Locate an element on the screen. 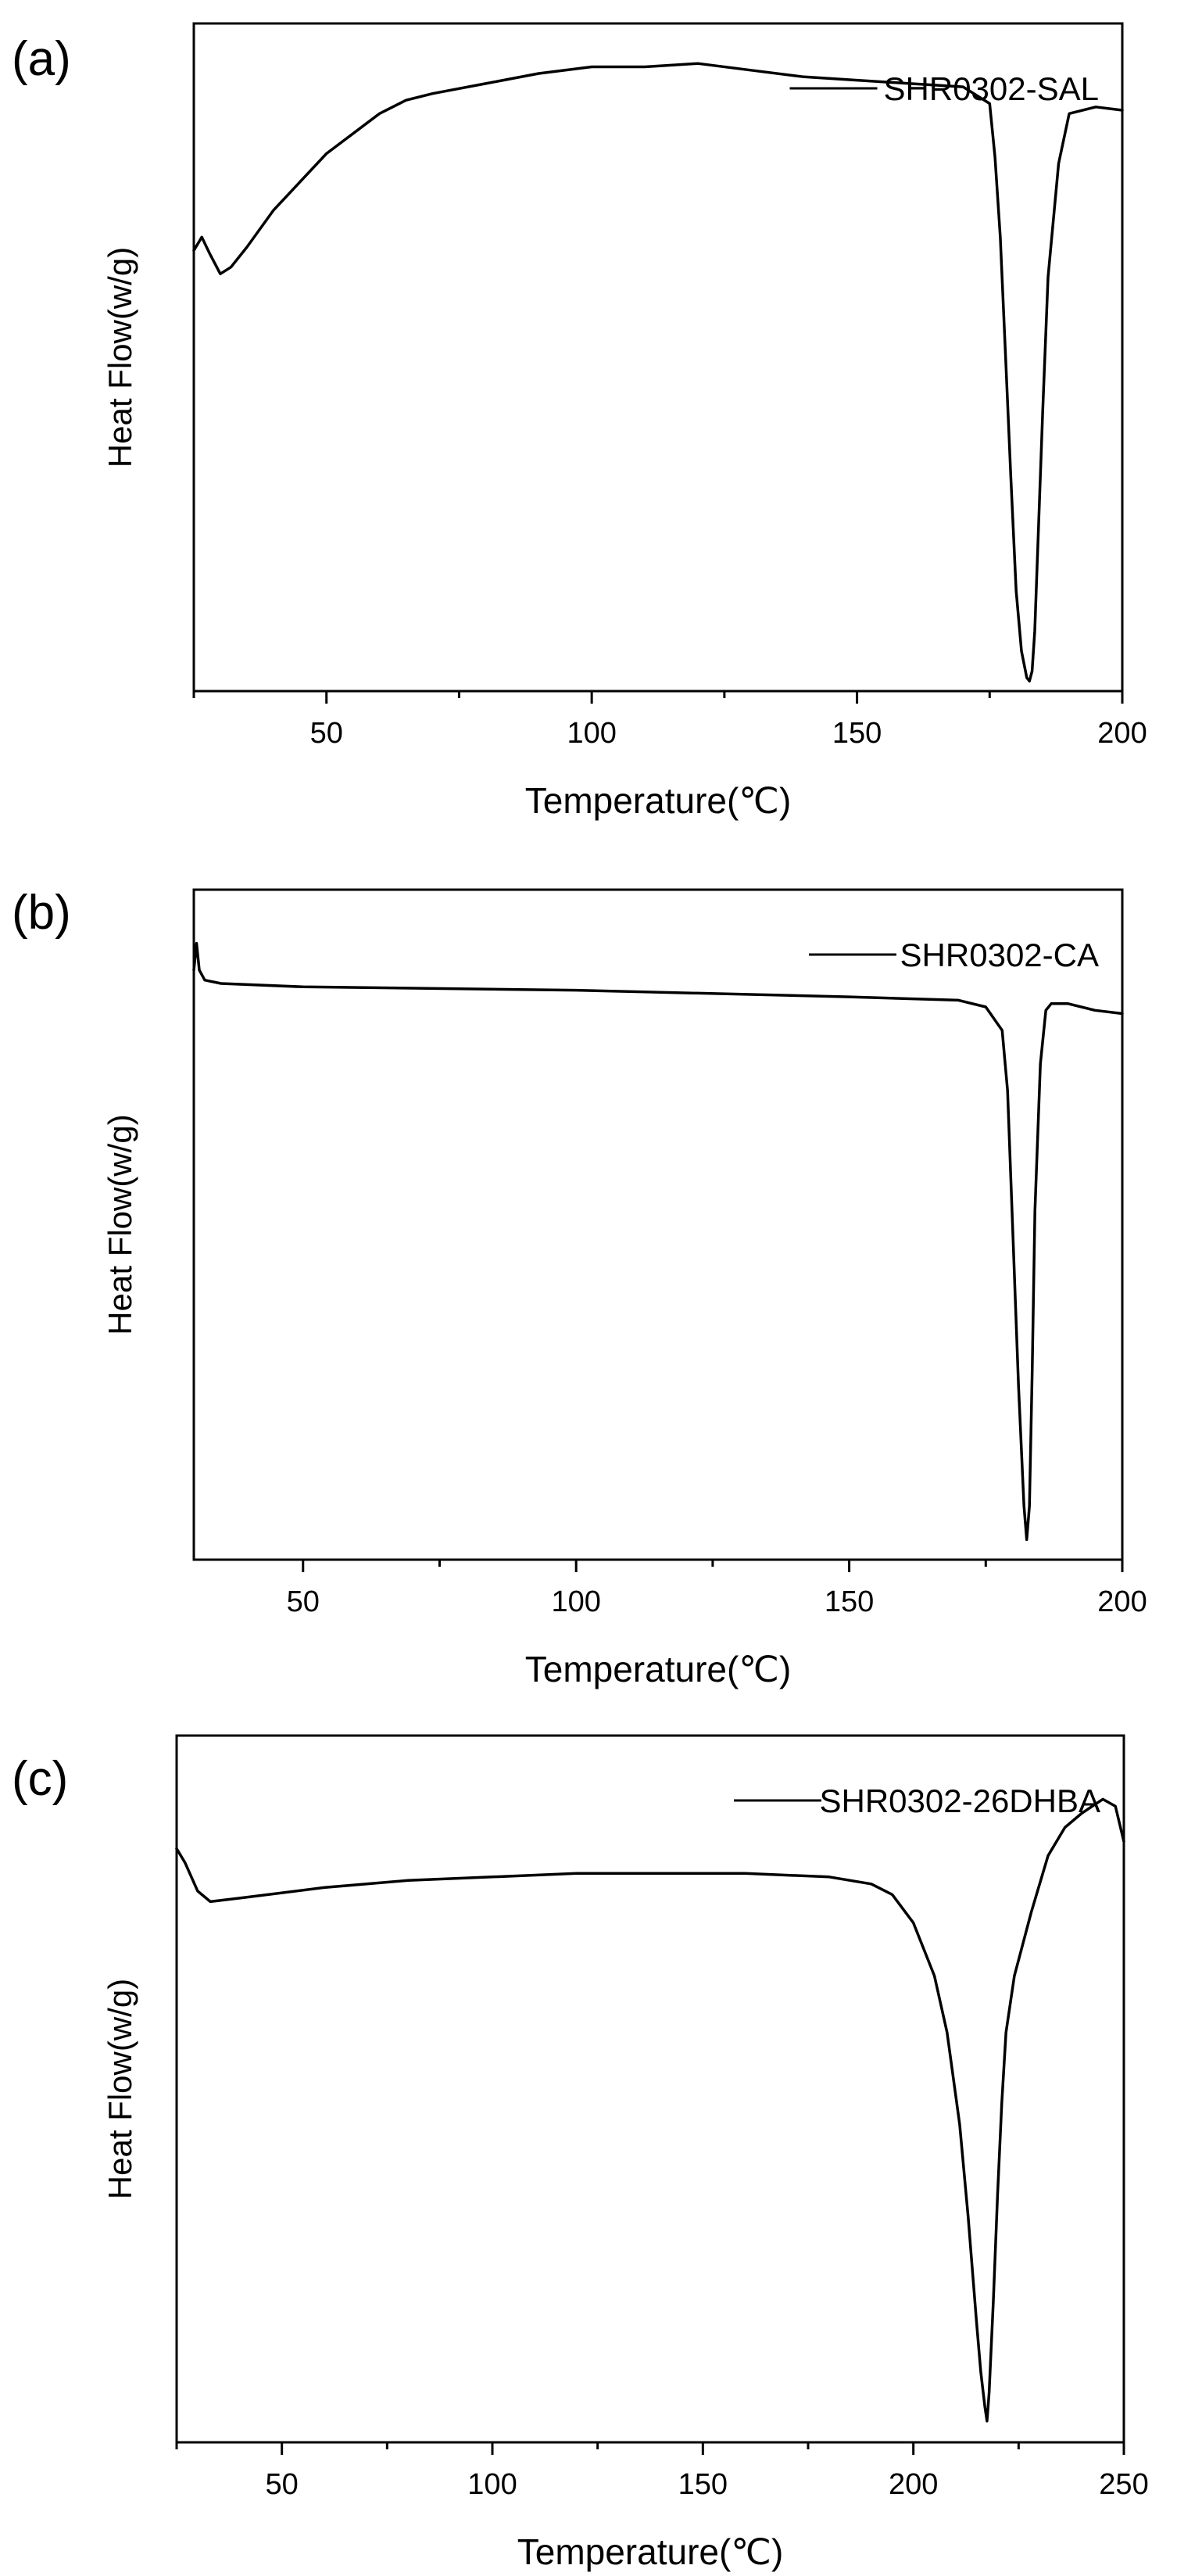 The image size is (1177, 2576). legend-label: SHR0302-CA is located at coordinates (999, 955).